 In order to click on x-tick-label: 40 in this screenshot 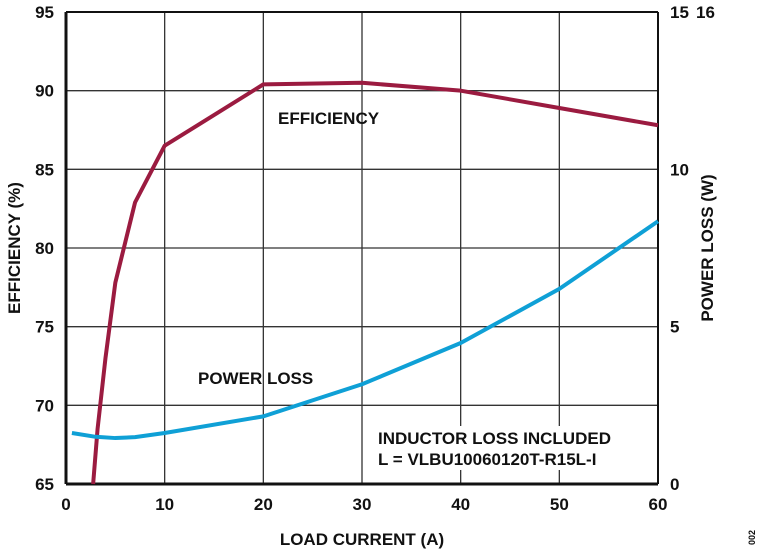, I will do `click(460, 504)`.